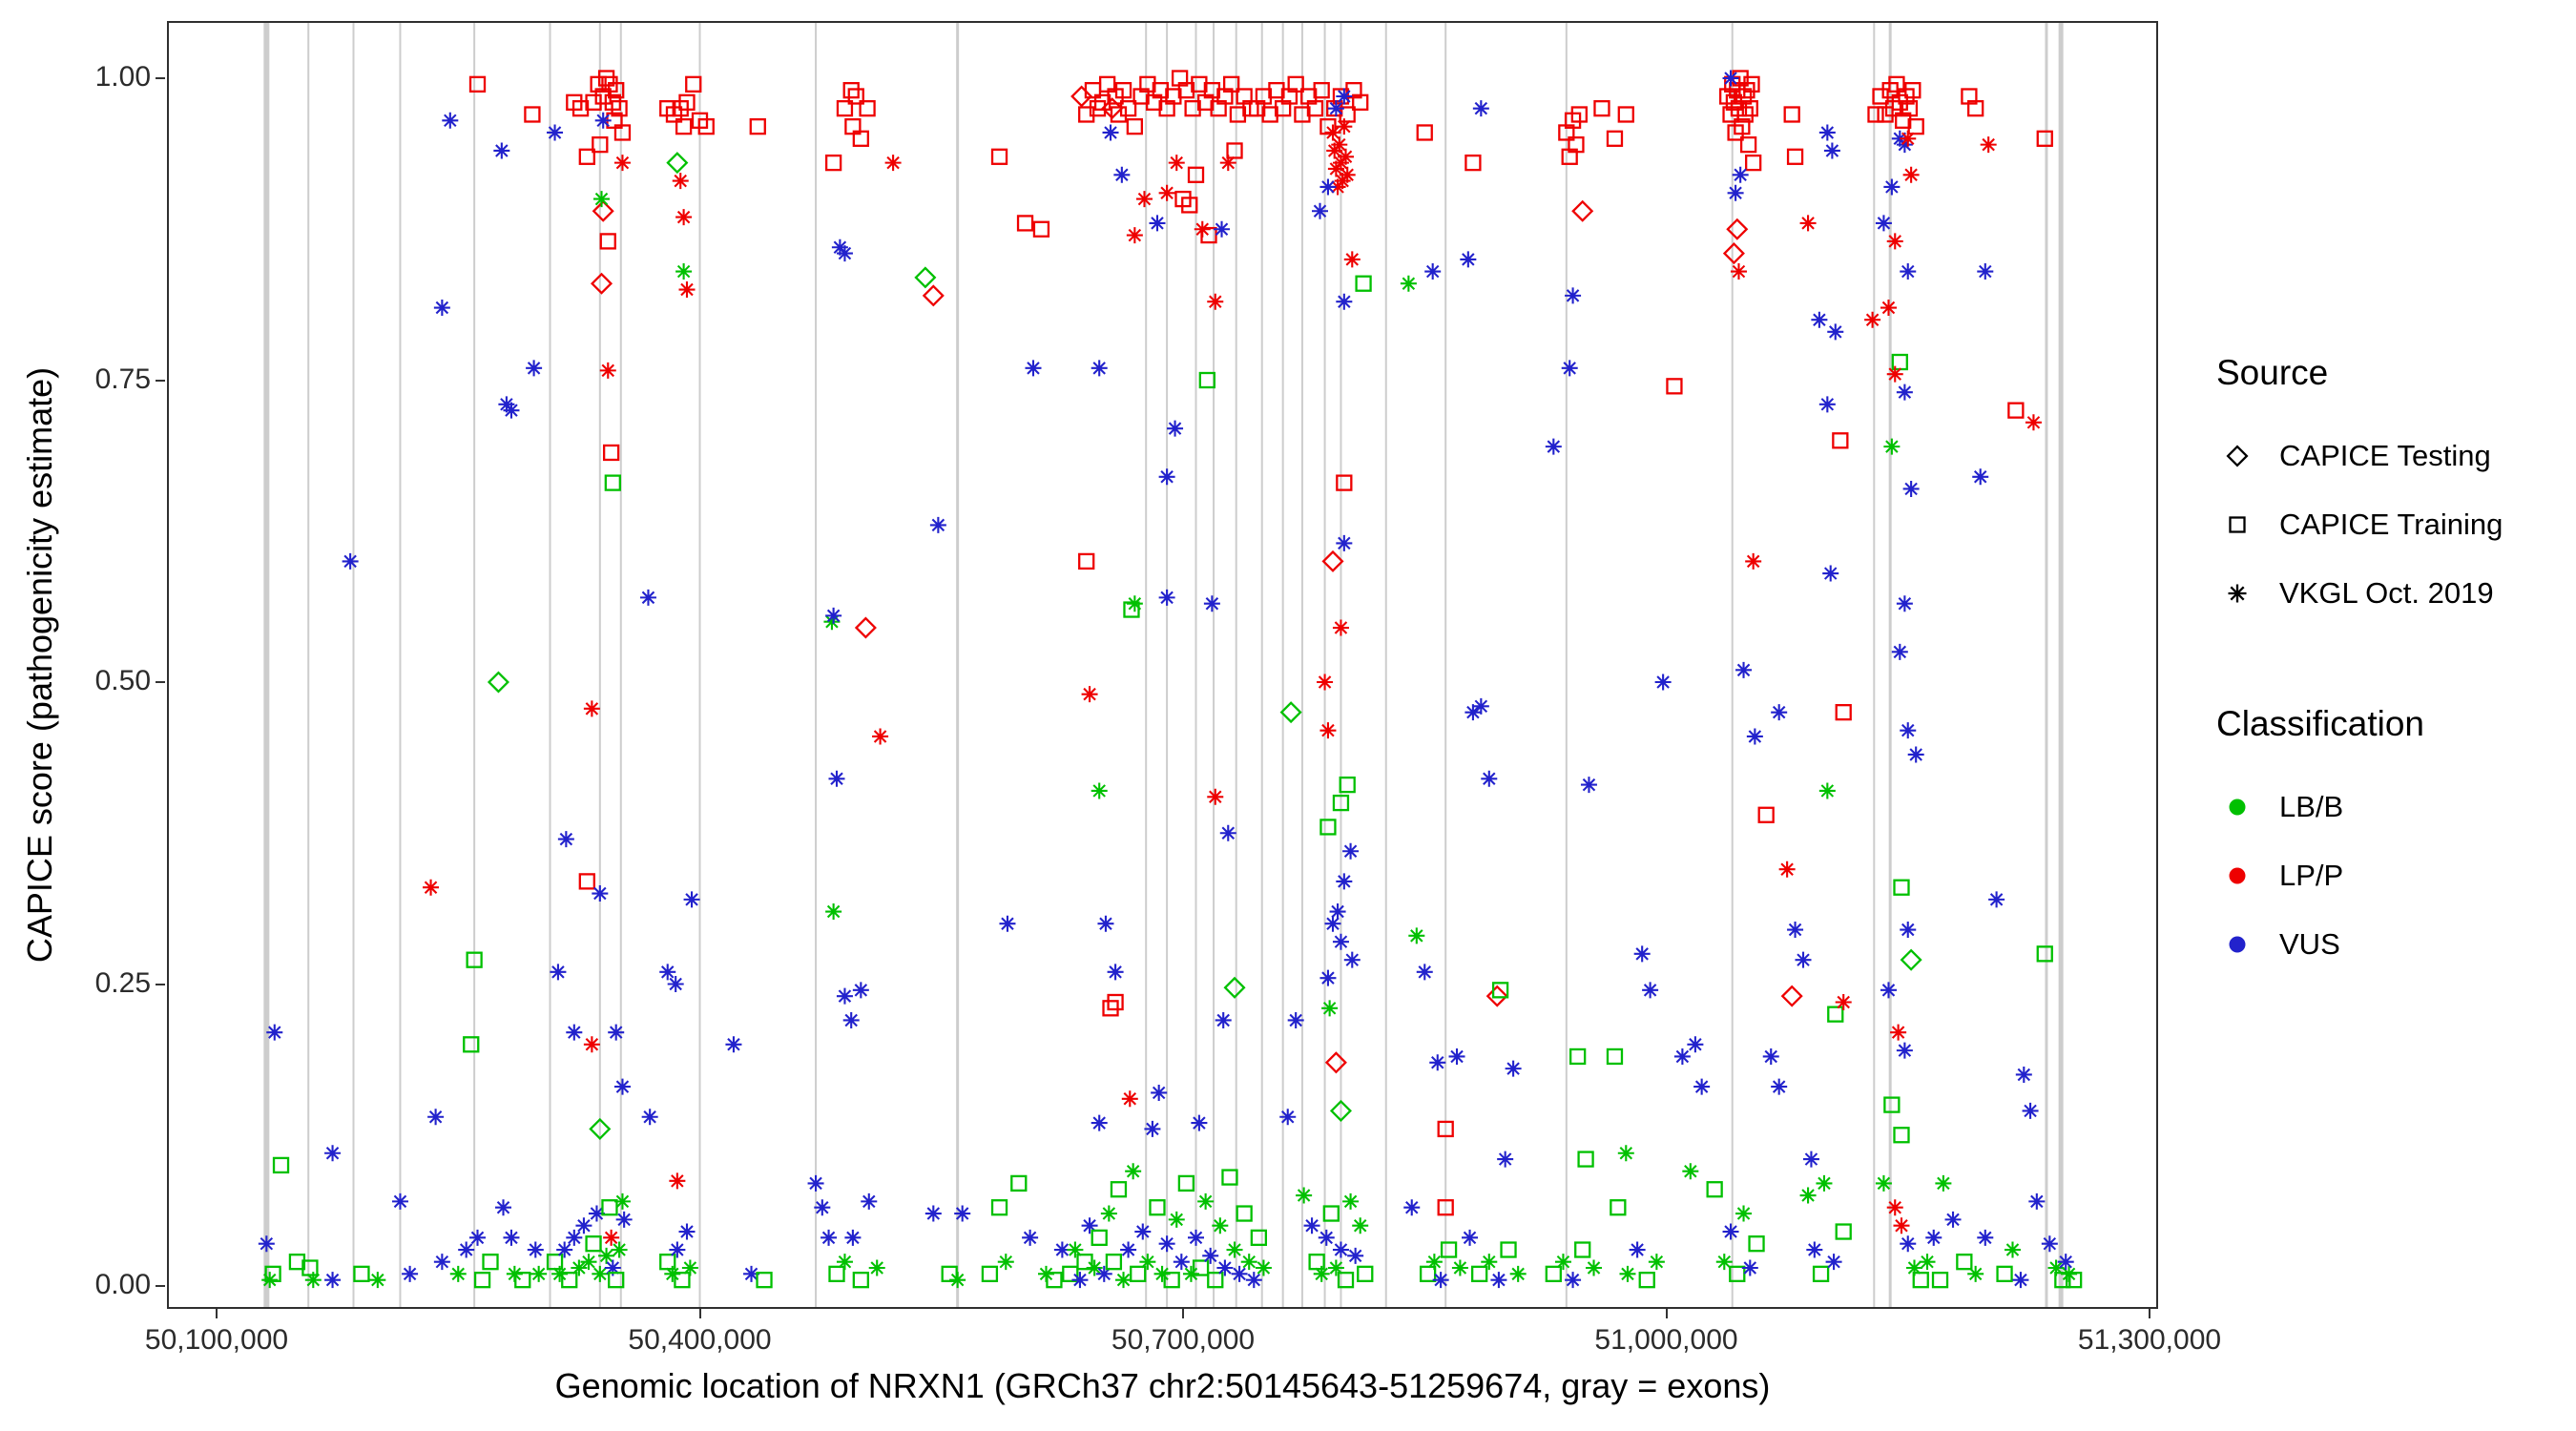 This screenshot has height=1431, width=2576. Describe the element at coordinates (2392, 524) in the screenshot. I see `legend-item: CAPICE Training` at that location.